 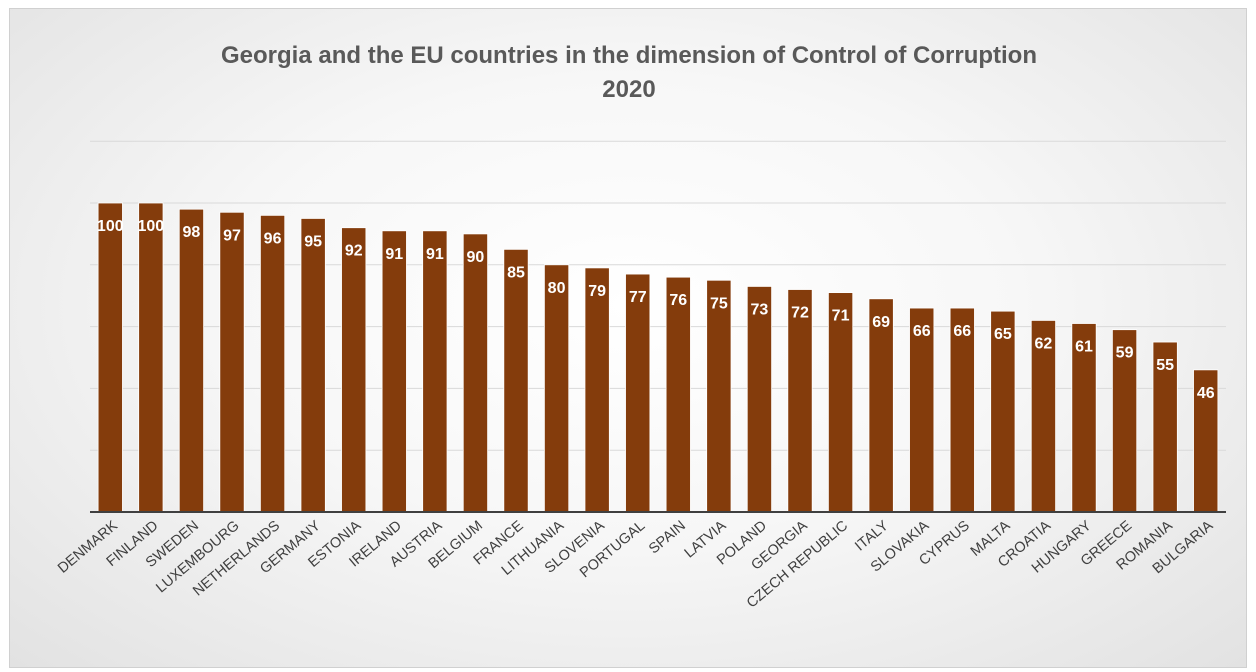 I want to click on bar-sweden, so click(x=191, y=360).